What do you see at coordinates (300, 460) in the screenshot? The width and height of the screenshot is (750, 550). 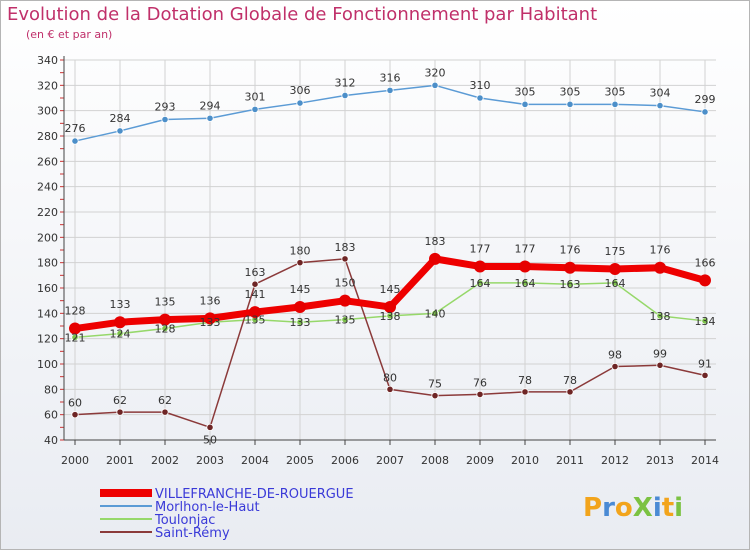 I see `x-tick-label: 2005` at bounding box center [300, 460].